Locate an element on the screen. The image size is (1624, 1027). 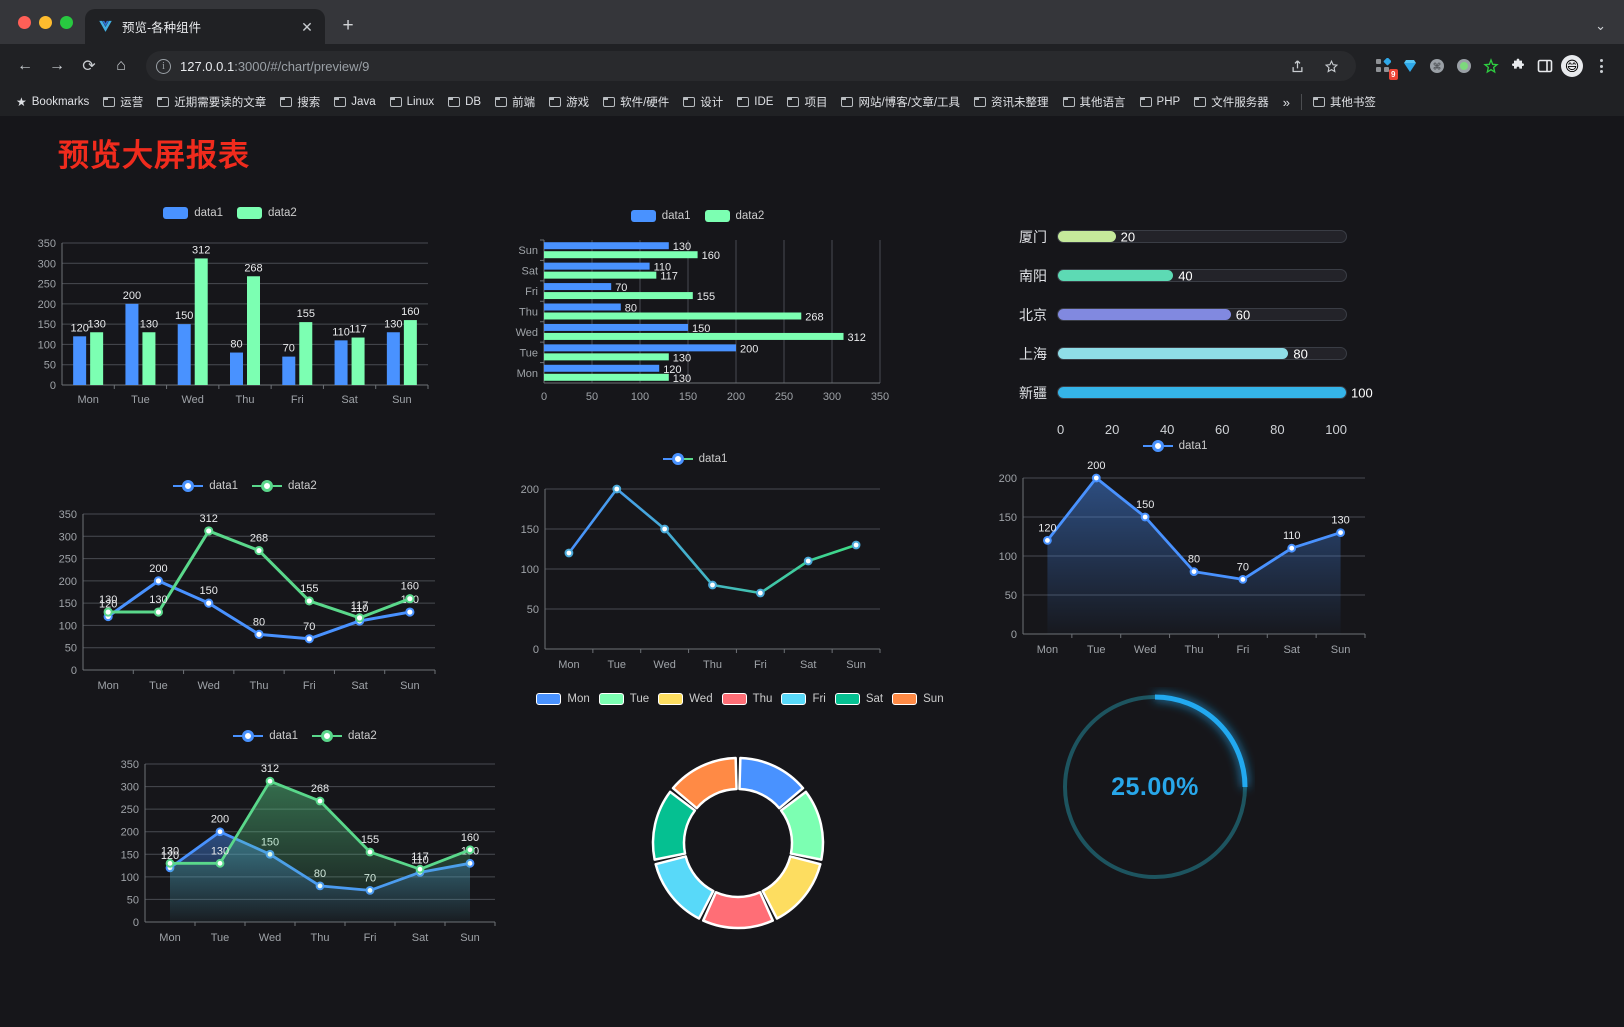
diamond-icon is located at coordinates (1410, 66).